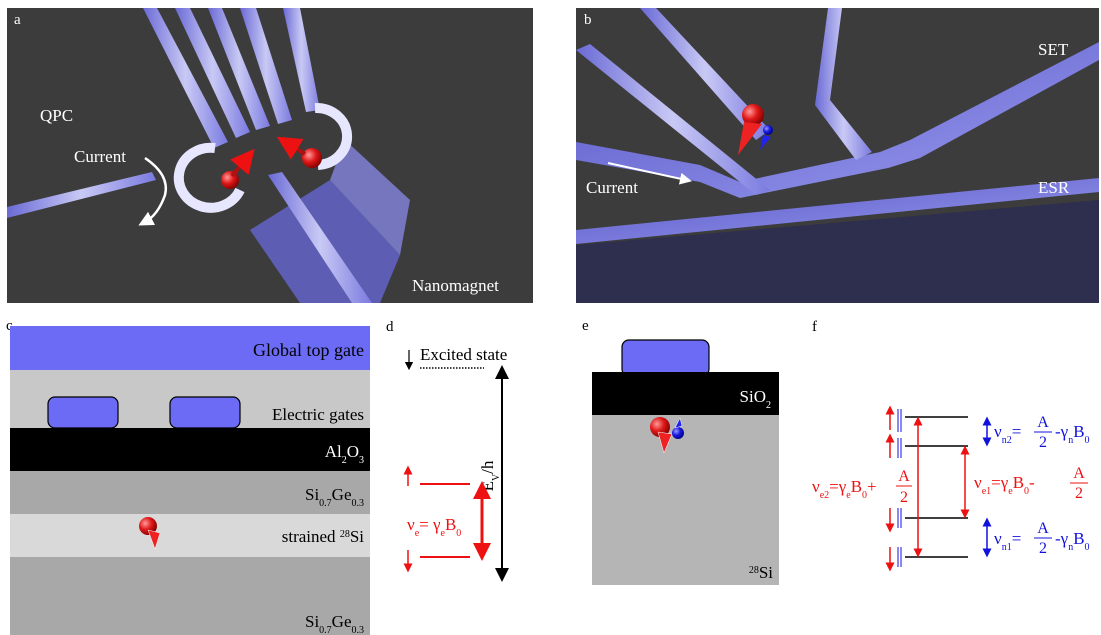  What do you see at coordinates (190, 492) in the screenshot?
I see `sige-top-layer` at bounding box center [190, 492].